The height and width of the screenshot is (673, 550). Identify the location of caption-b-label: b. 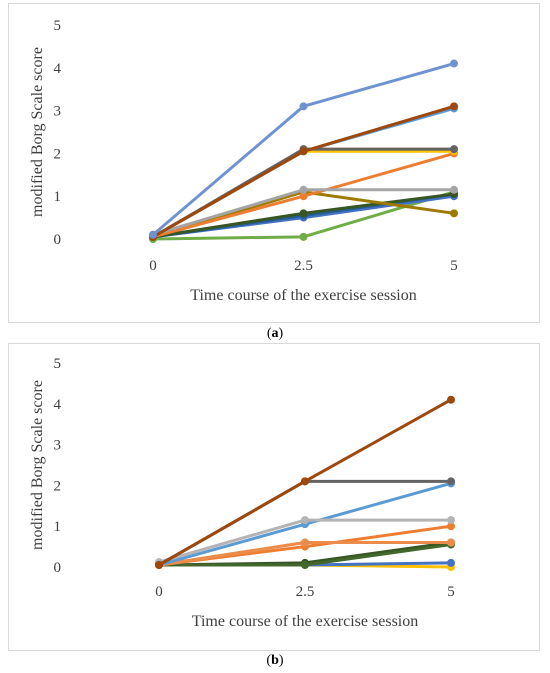
(275, 660).